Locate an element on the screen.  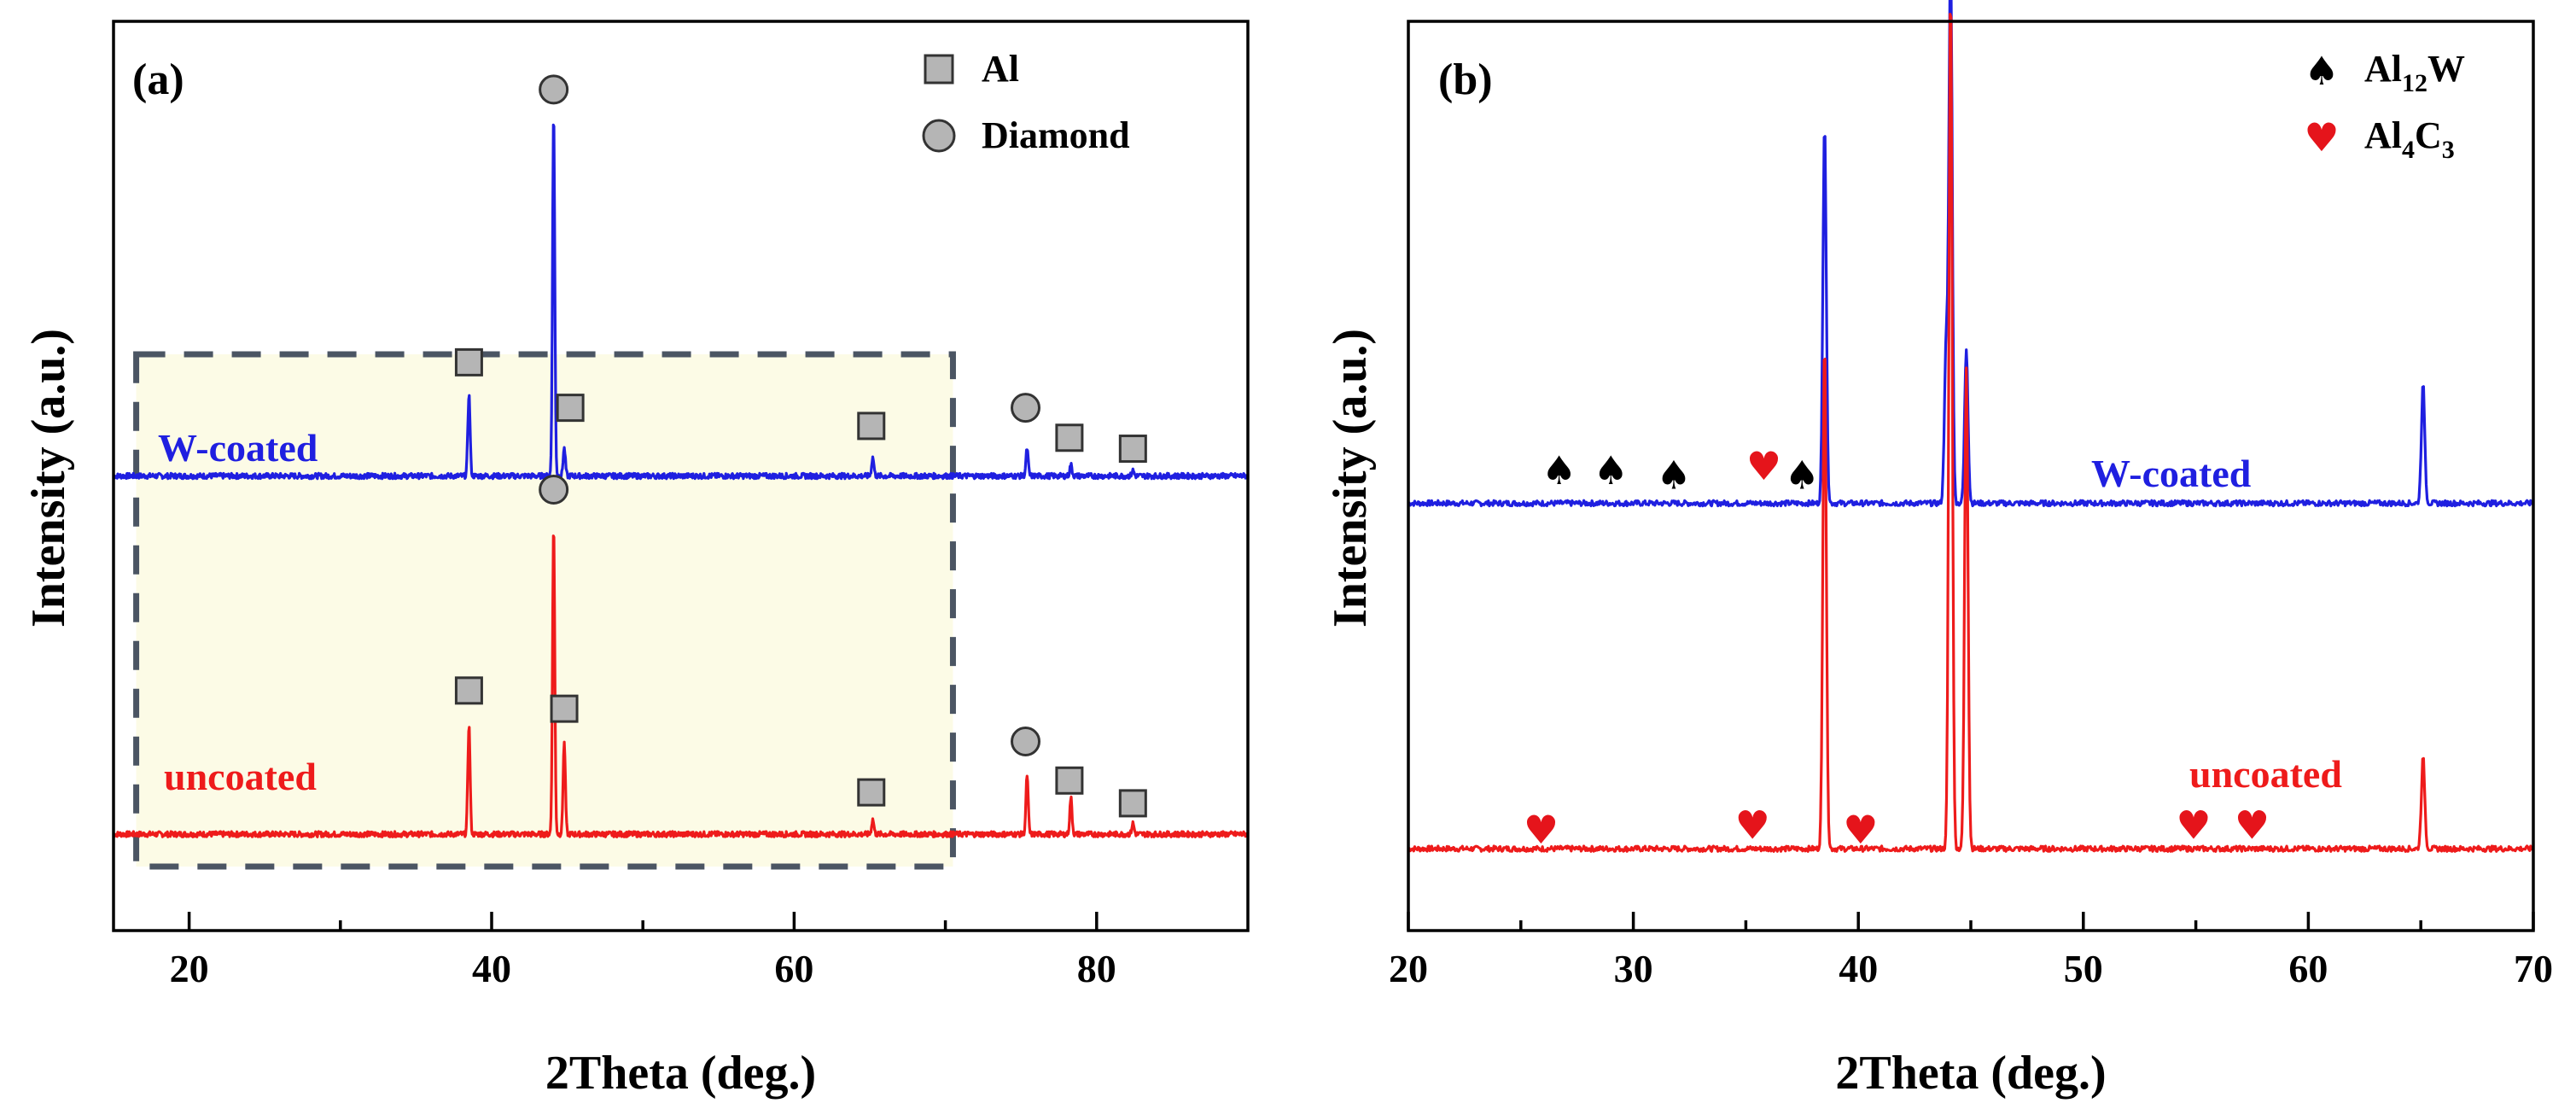
x-tick-label: 80 is located at coordinates (1096, 968).